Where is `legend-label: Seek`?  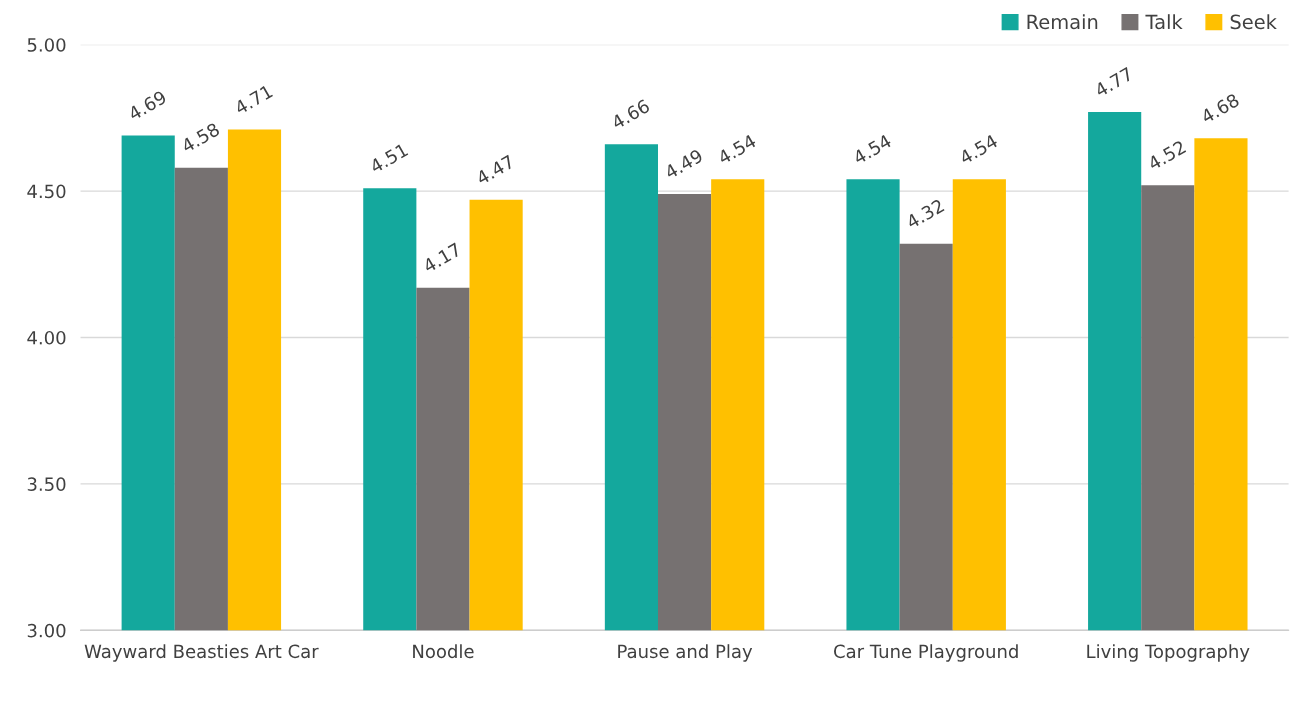 legend-label: Seek is located at coordinates (1253, 22).